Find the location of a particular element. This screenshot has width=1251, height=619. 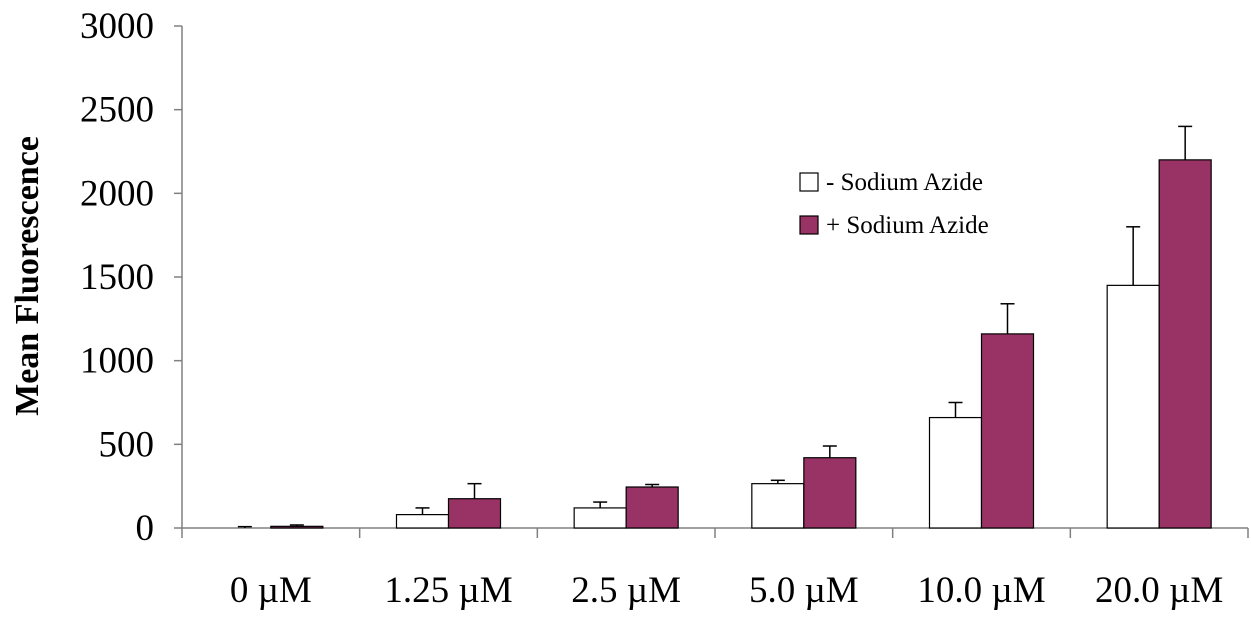

y-tick-label: 2500 is located at coordinates (117, 110).